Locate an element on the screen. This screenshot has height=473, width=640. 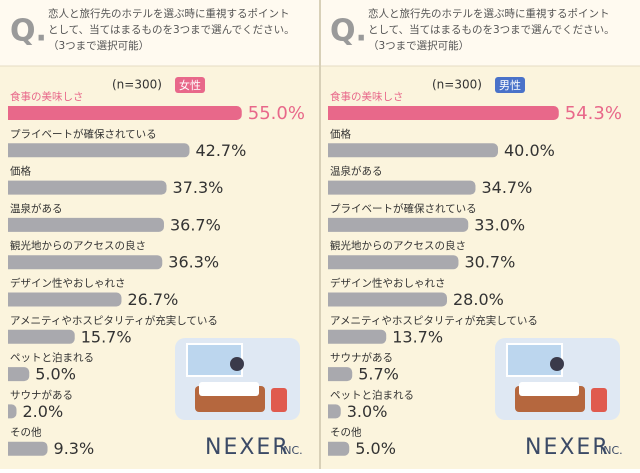
value-label: 36.7% is located at coordinates (195, 224).